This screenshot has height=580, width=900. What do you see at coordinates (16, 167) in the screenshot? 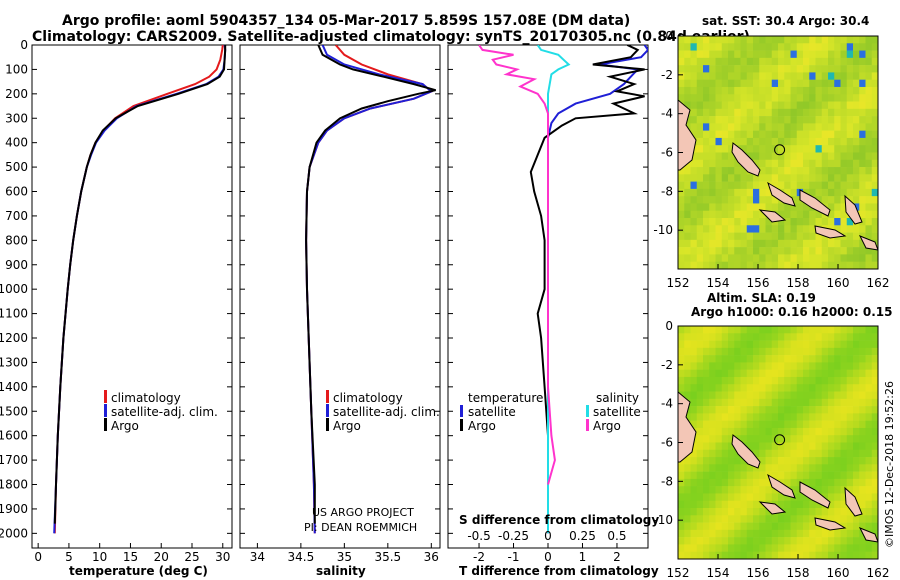
I see `depth-tick-label: 500` at bounding box center [16, 167].